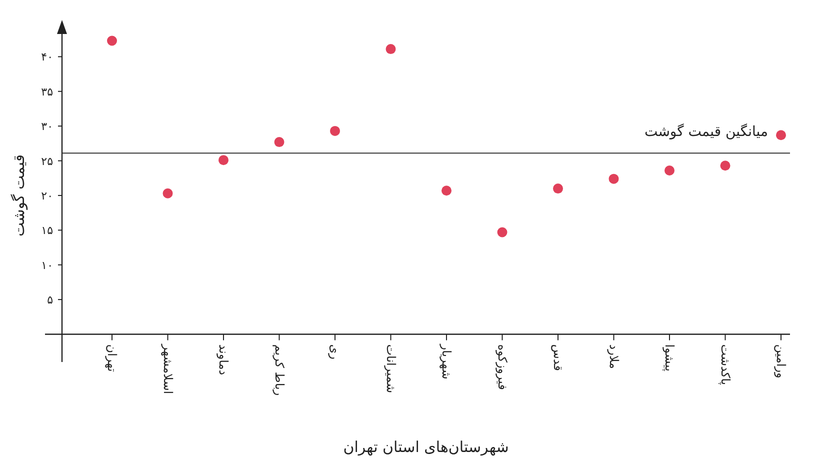  I want to click on x-tick-label: شمیرانات, so click(391, 369).